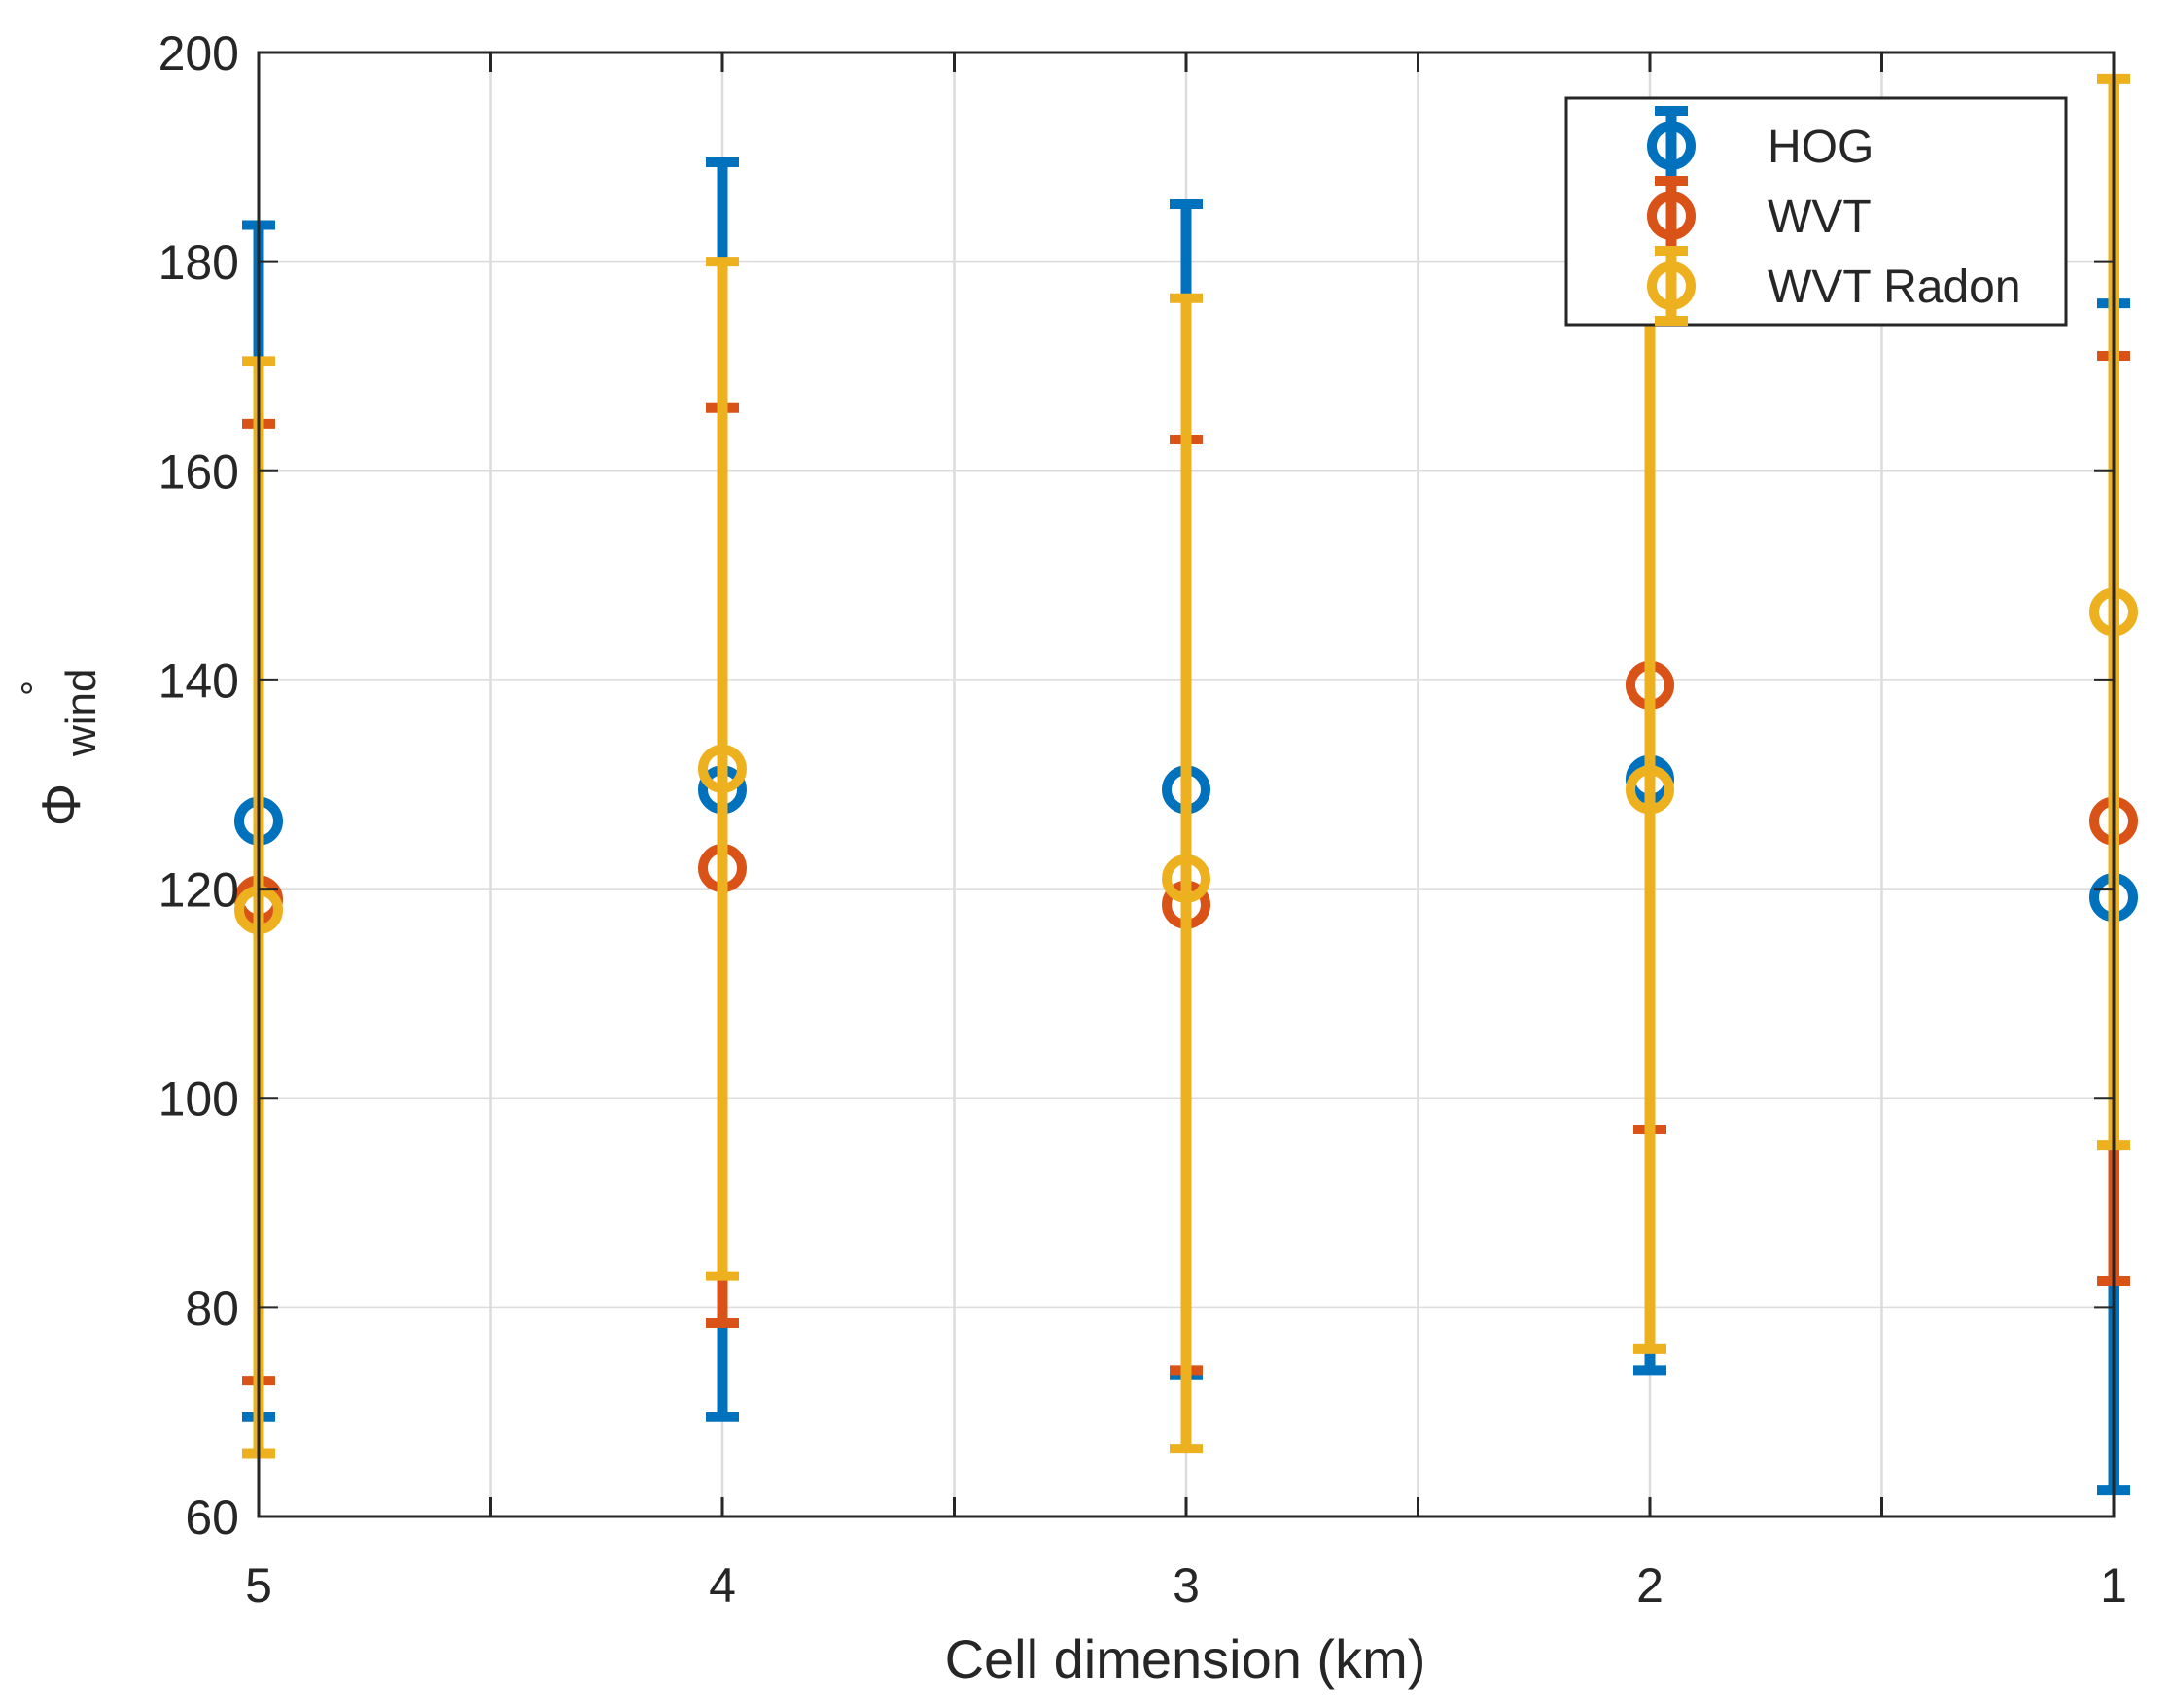 Image resolution: width=2172 pixels, height=1708 pixels. What do you see at coordinates (81, 713) in the screenshot?
I see `y-axis-label-sub: wind` at bounding box center [81, 713].